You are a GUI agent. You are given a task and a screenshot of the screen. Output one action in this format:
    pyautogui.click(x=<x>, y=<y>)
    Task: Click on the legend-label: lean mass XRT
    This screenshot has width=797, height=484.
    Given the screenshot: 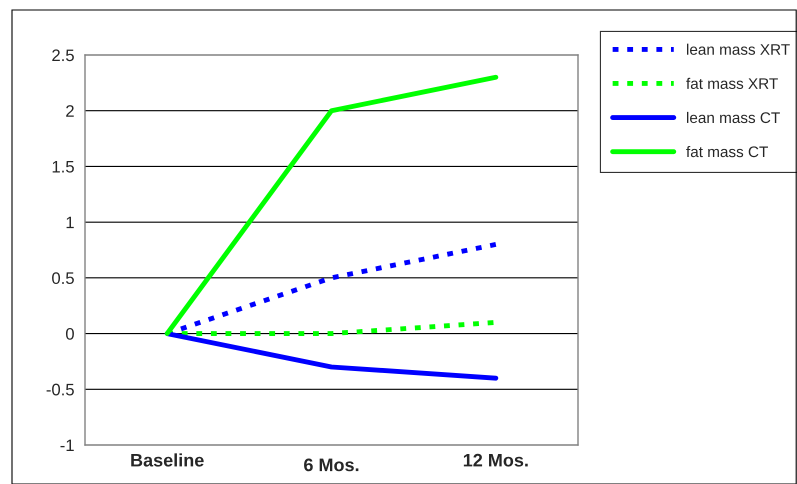 What is the action you would take?
    pyautogui.click(x=738, y=49)
    